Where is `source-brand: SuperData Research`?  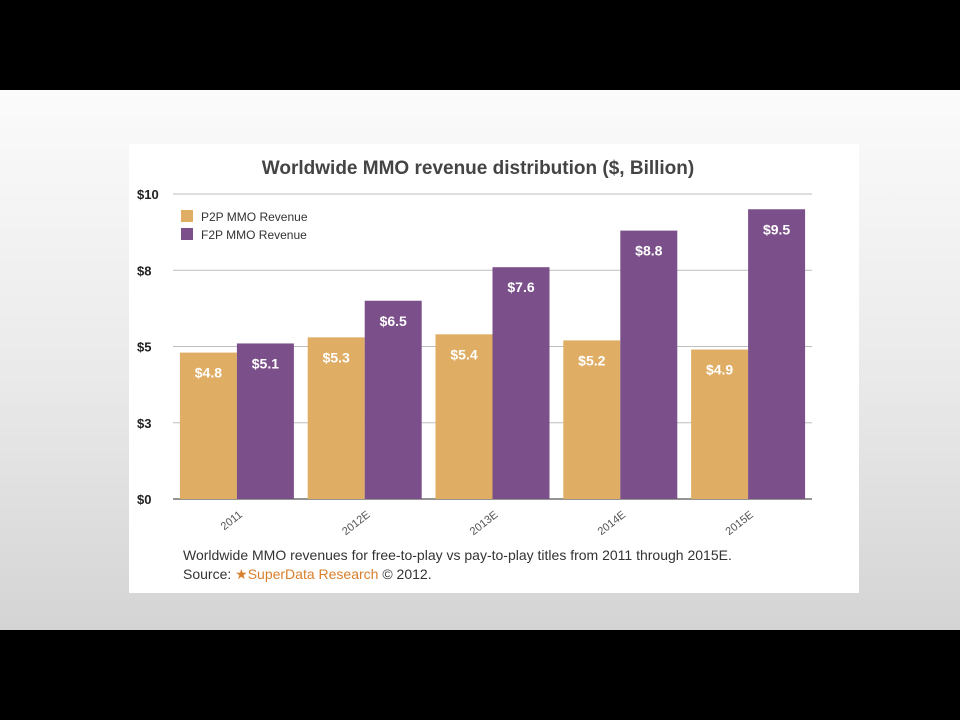 source-brand: SuperData Research is located at coordinates (313, 574).